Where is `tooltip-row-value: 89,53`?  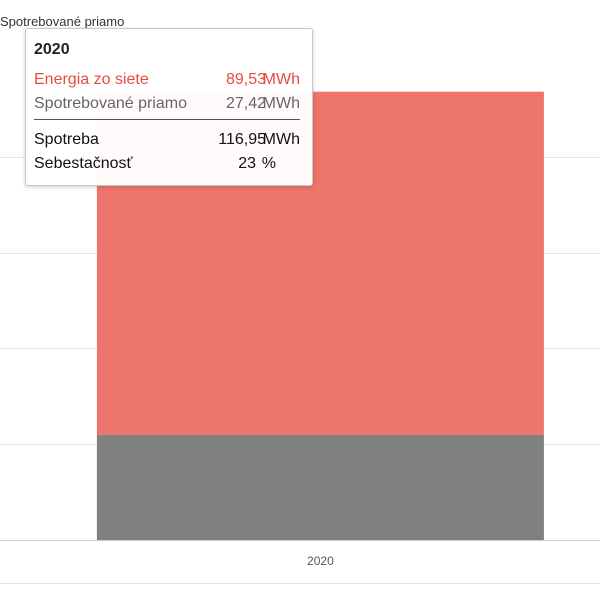 tooltip-row-value: 89,53 is located at coordinates (245, 79).